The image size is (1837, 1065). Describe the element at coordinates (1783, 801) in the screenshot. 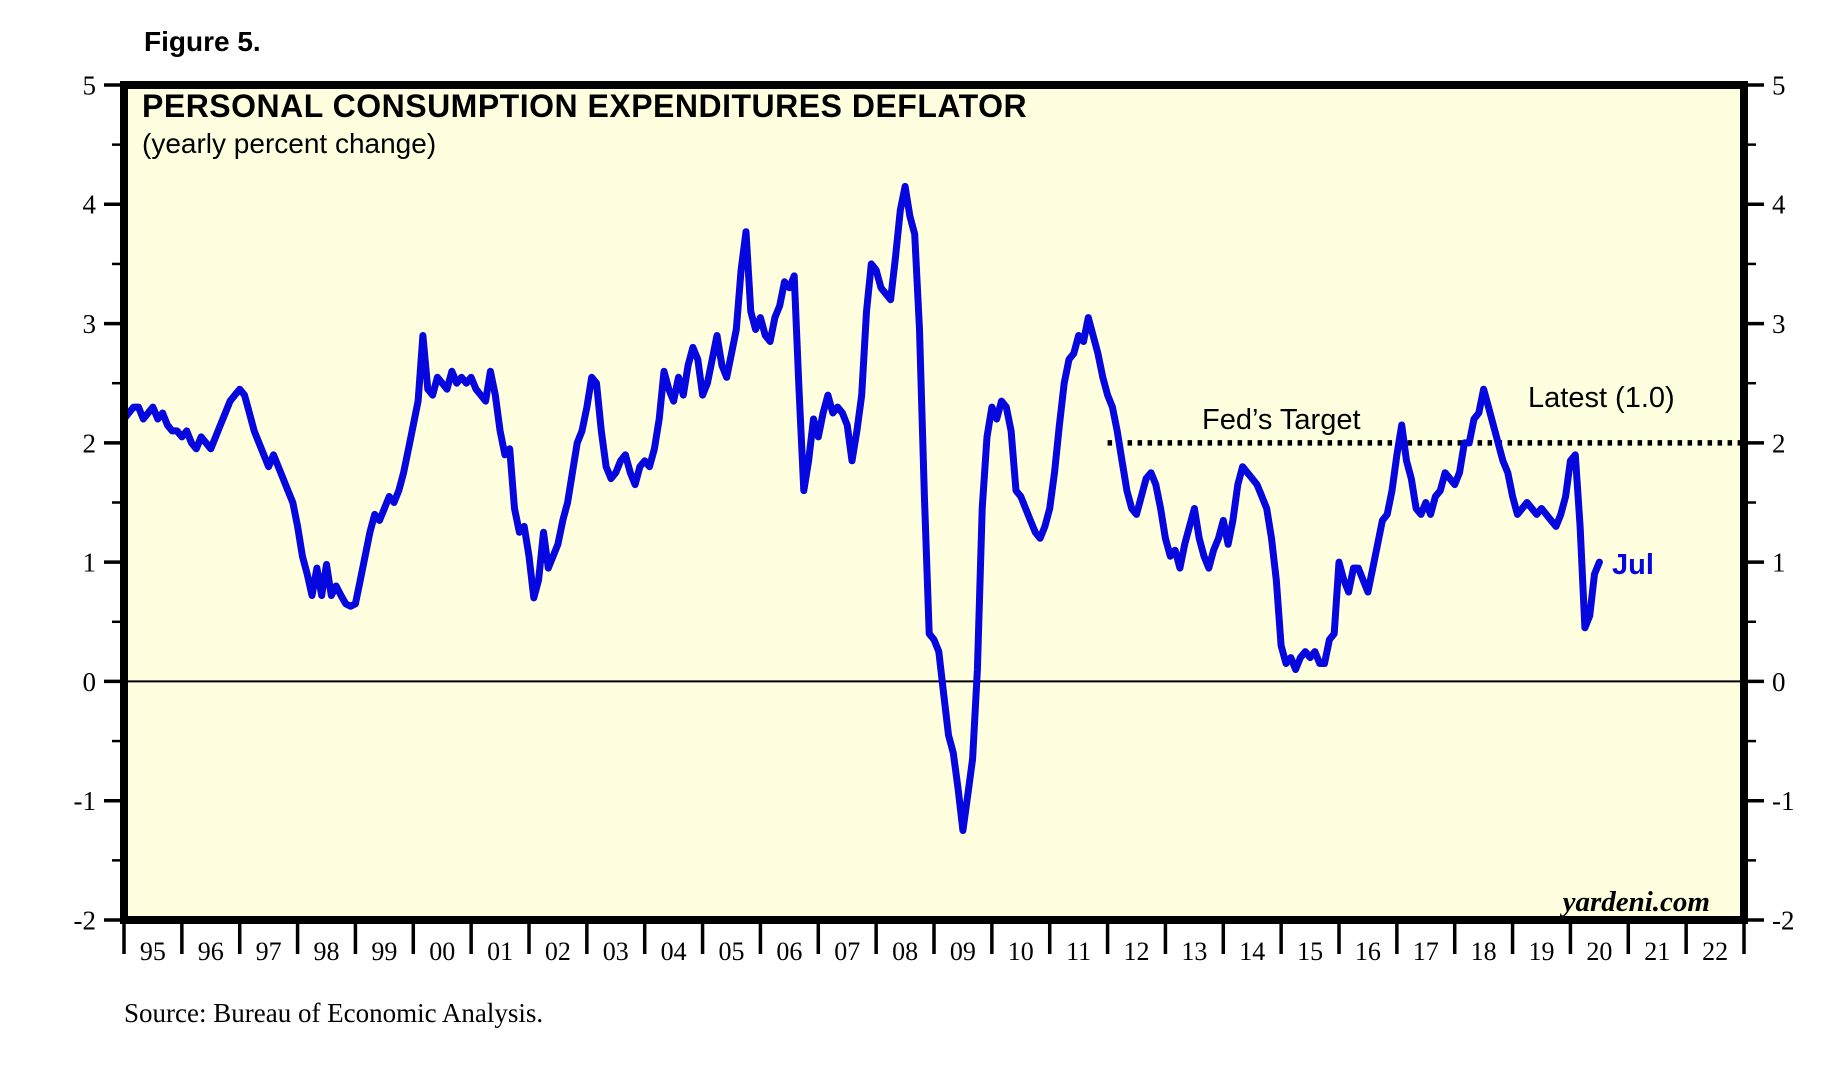

I see `y-axis-label-right: -1` at that location.